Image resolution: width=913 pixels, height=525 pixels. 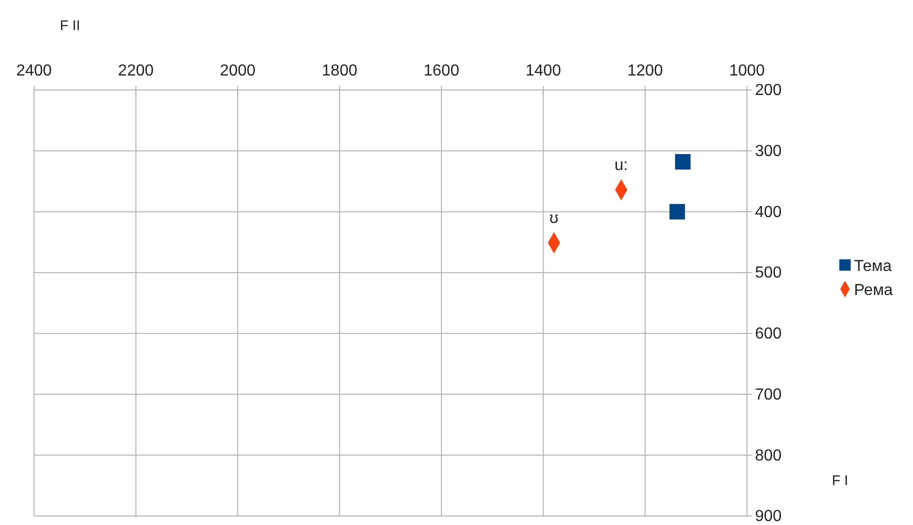 I want to click on y-tick-label: 700, so click(x=768, y=395).